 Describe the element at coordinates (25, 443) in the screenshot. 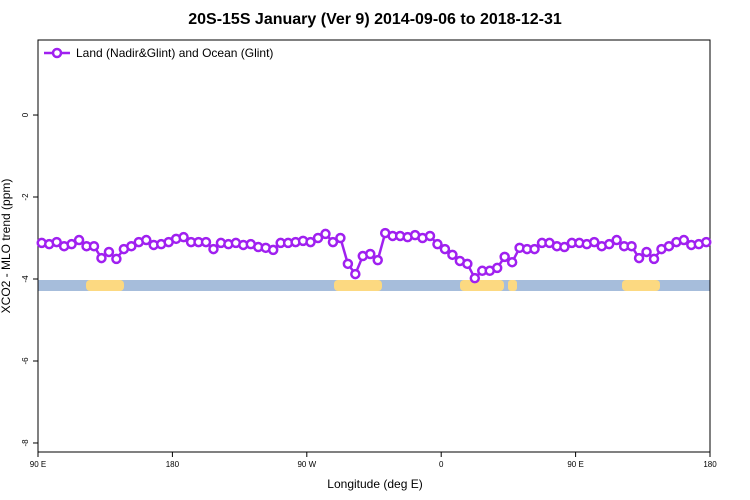

I see `y-tick-label: -8` at that location.